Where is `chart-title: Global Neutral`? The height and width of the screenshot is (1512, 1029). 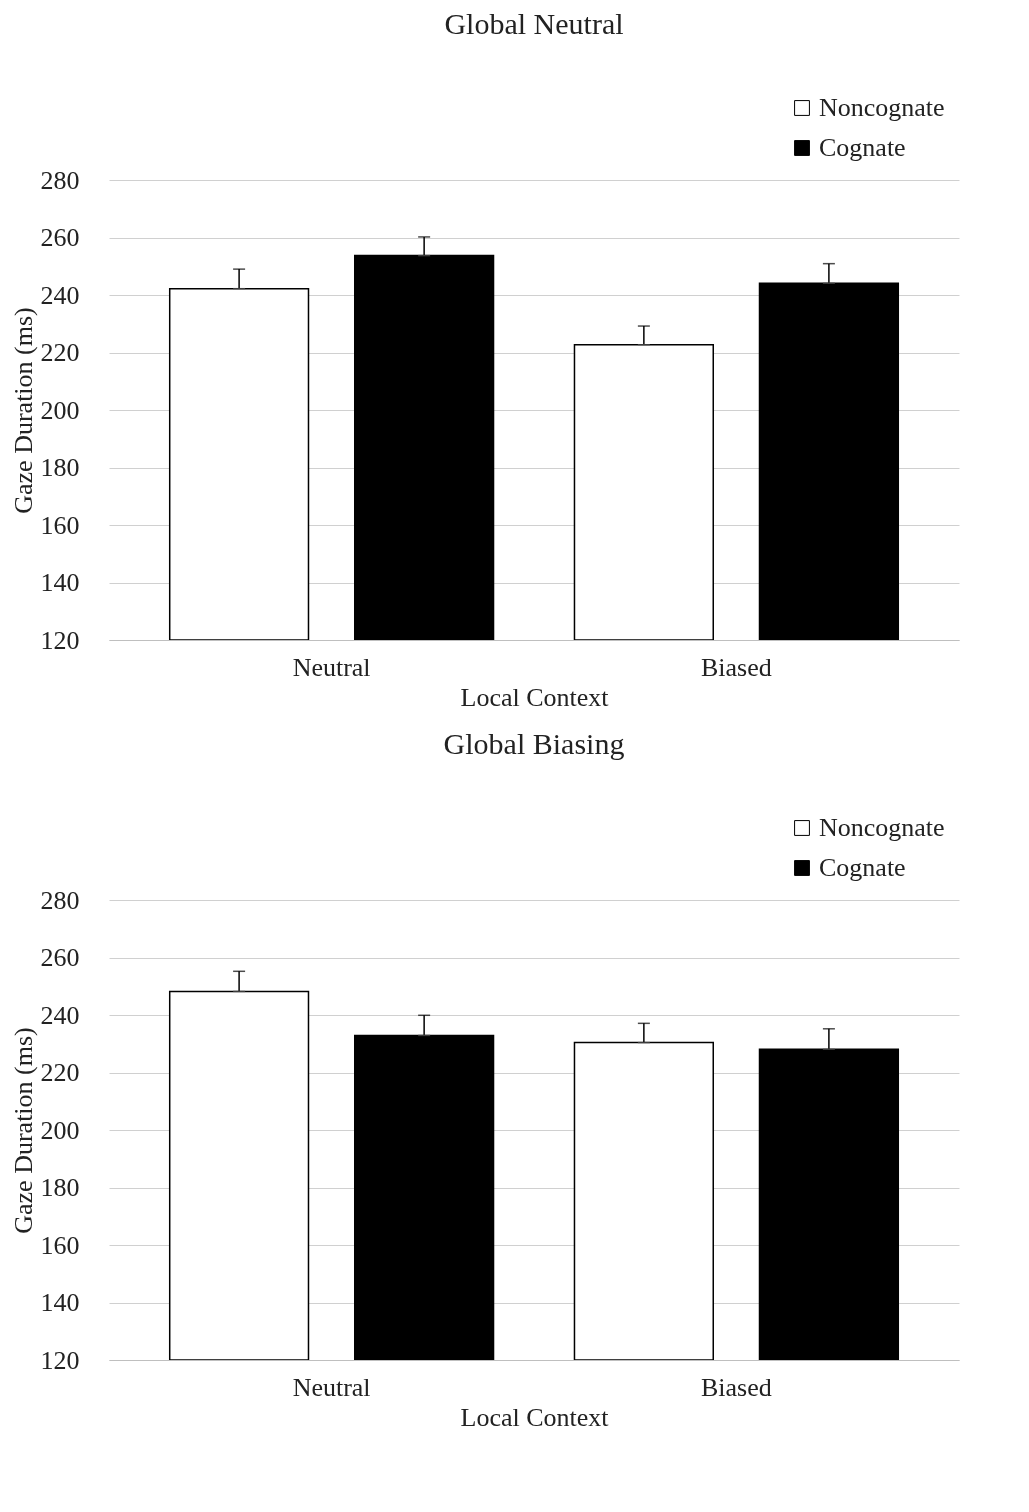
chart-title: Global Neutral is located at coordinates (534, 23).